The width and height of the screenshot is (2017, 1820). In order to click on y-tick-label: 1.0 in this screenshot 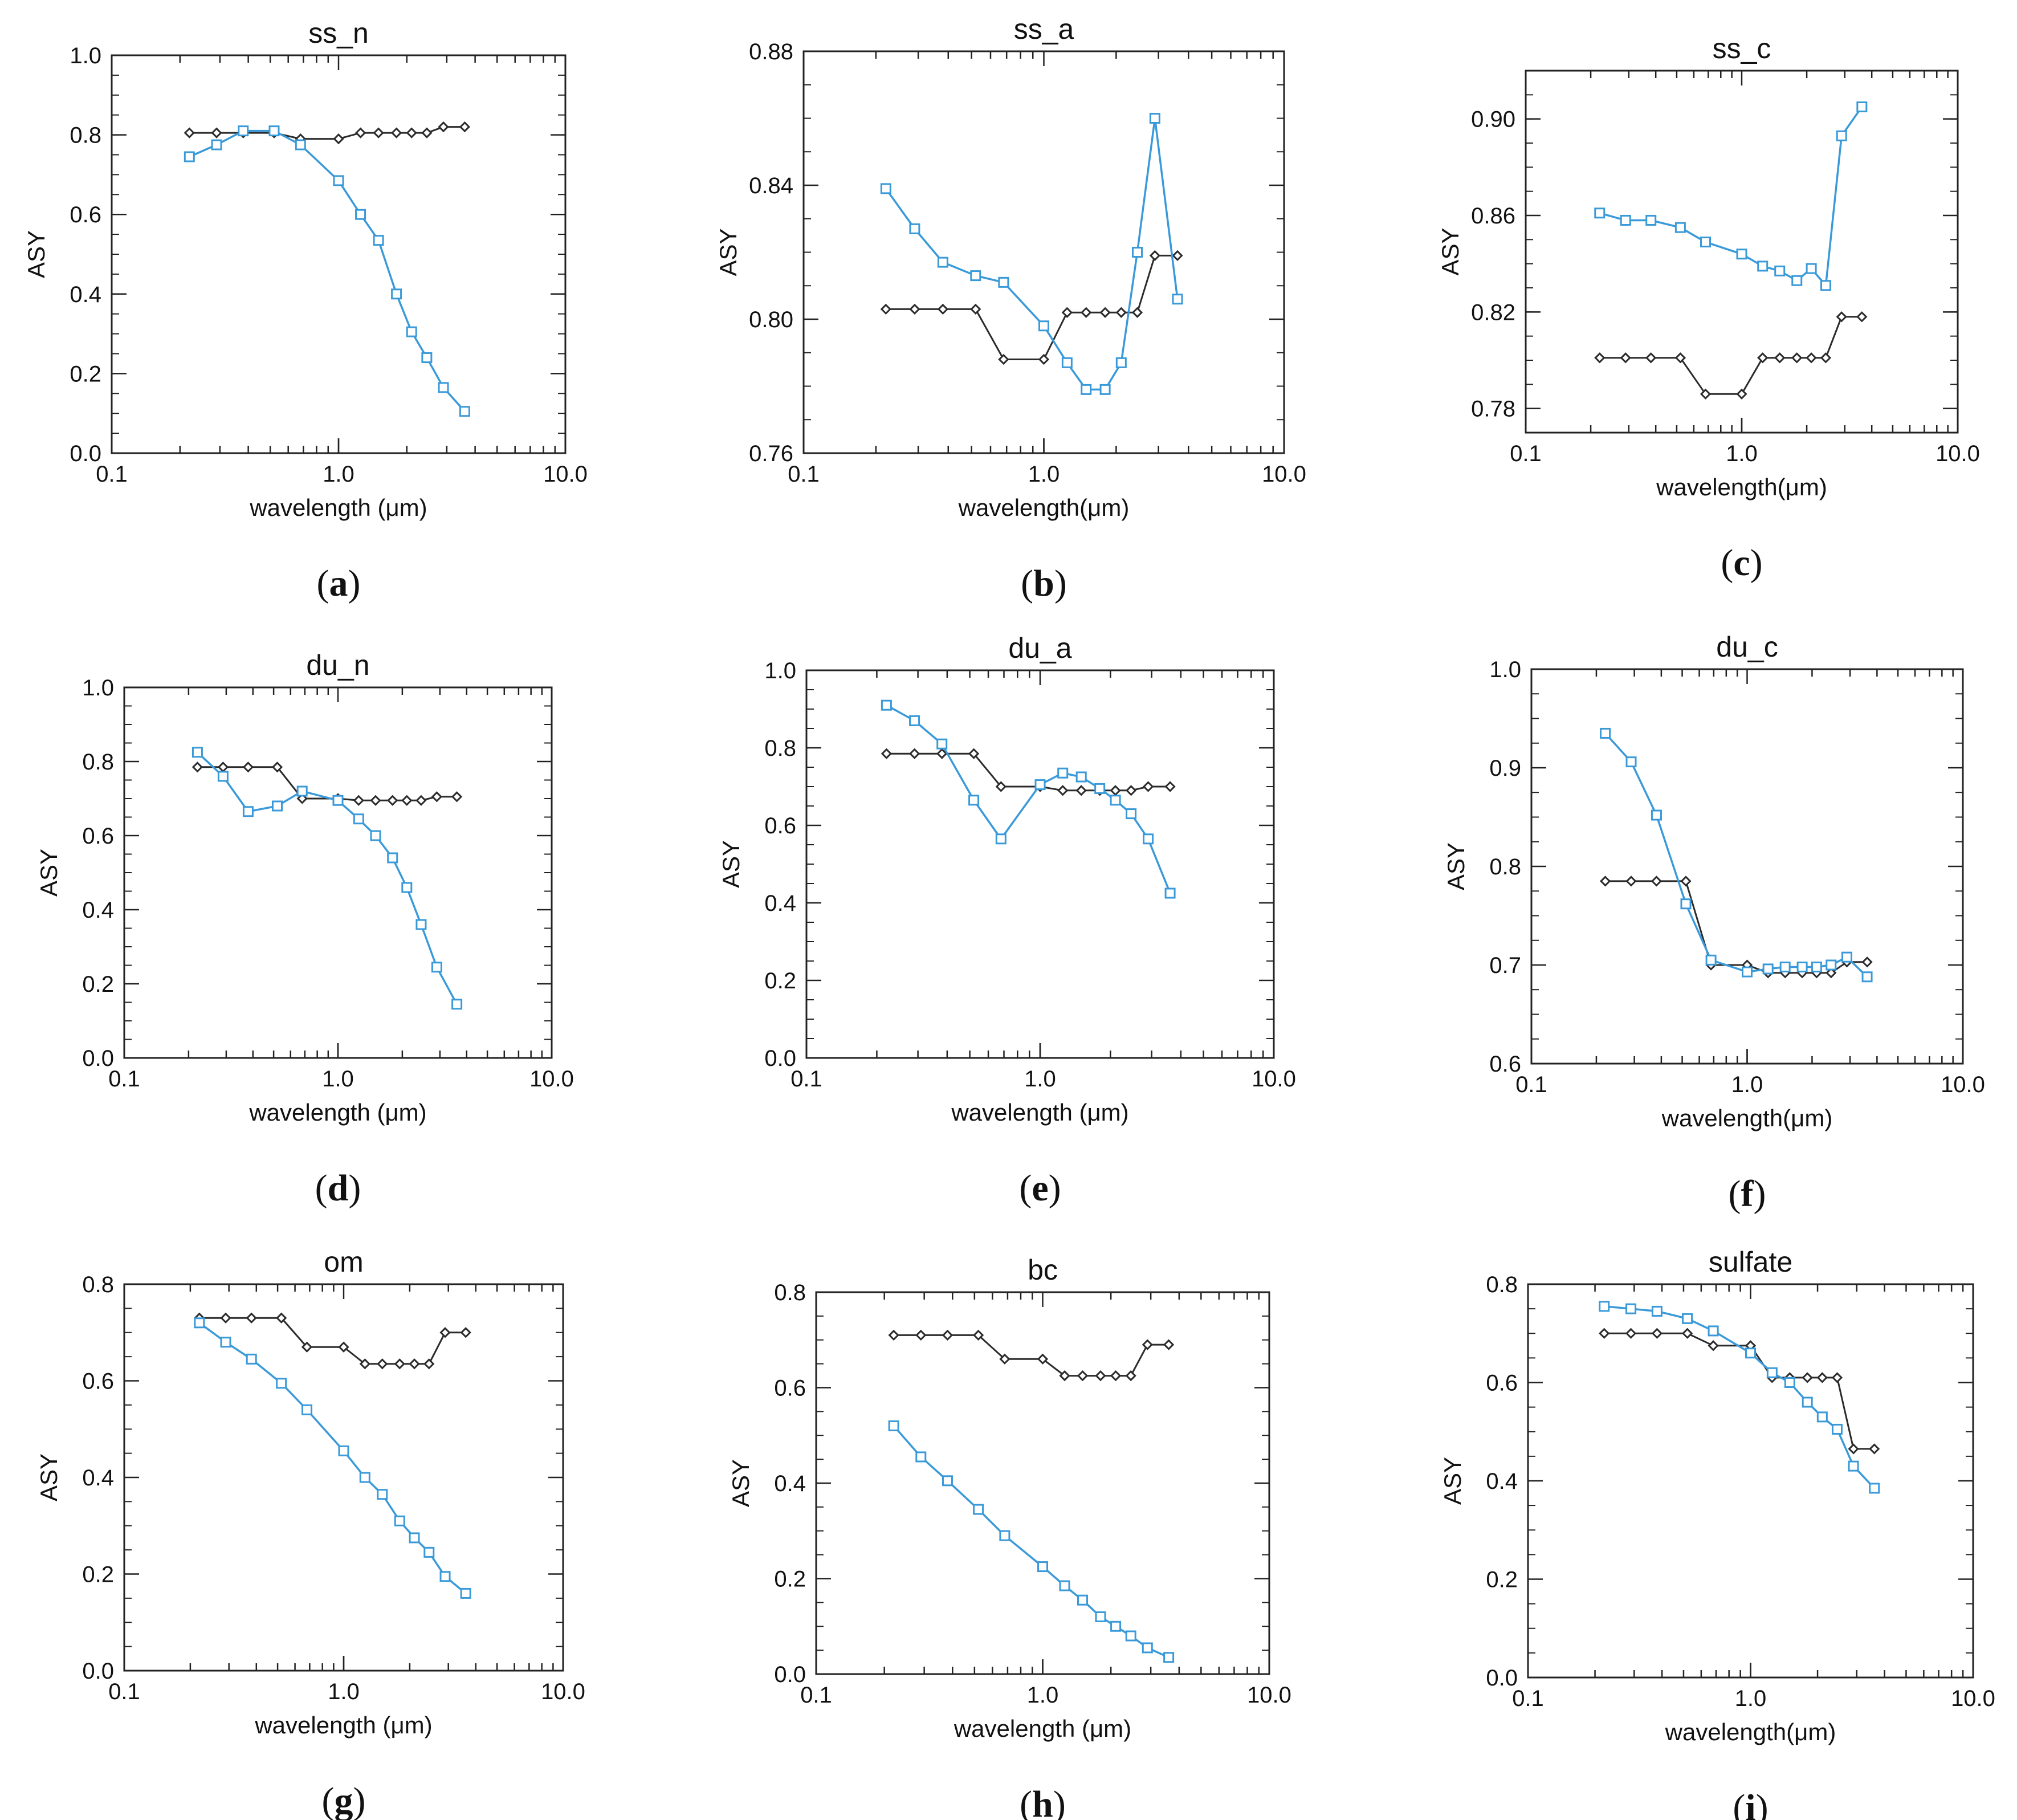, I will do `click(85, 56)`.